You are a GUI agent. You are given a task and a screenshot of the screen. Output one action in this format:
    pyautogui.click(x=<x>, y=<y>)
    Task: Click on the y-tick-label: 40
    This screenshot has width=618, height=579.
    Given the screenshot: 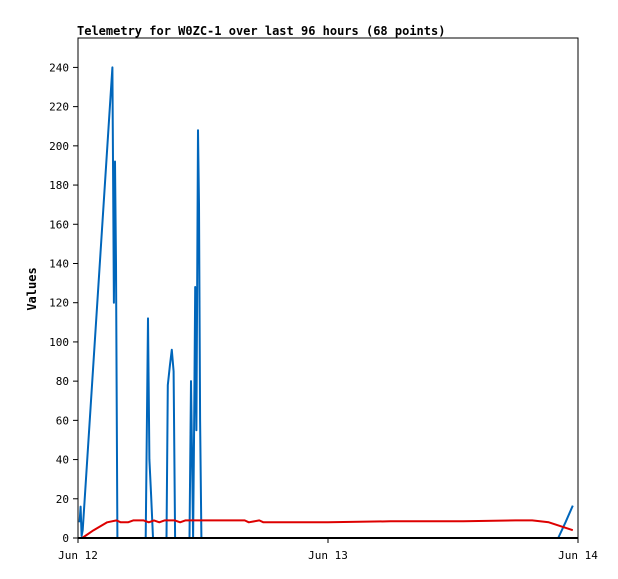 What is the action you would take?
    pyautogui.click(x=62, y=460)
    